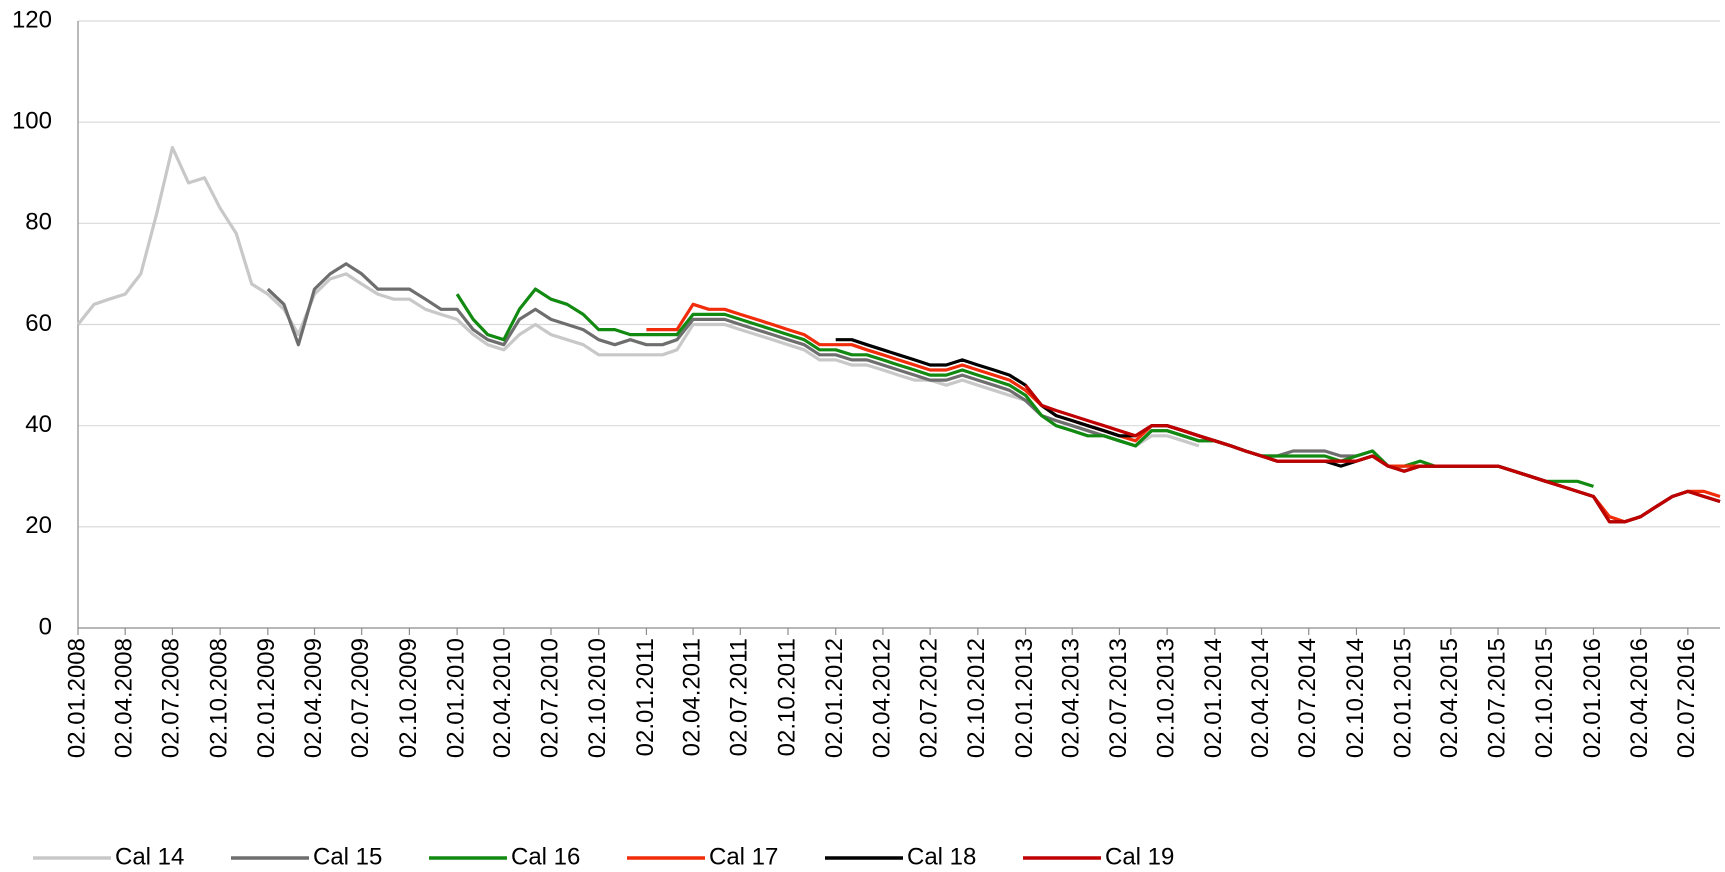 Image resolution: width=1725 pixels, height=872 pixels. What do you see at coordinates (549, 698) in the screenshot?
I see `x-tick-label: 02.07.2010` at bounding box center [549, 698].